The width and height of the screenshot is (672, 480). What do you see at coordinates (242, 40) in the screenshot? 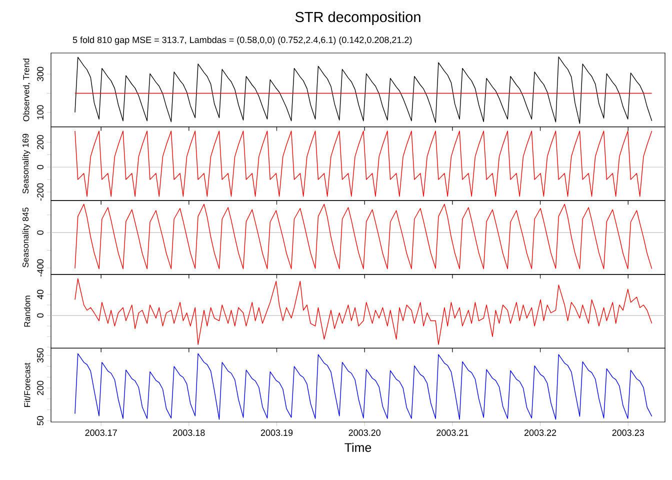
I see `chart-subtitle: 5 fold 810 gap MSE = 313.7, Lambdas = (0.58,0,0) (0.752,2.4,6.1) (0.142,0.208,21.2)` at bounding box center [242, 40].